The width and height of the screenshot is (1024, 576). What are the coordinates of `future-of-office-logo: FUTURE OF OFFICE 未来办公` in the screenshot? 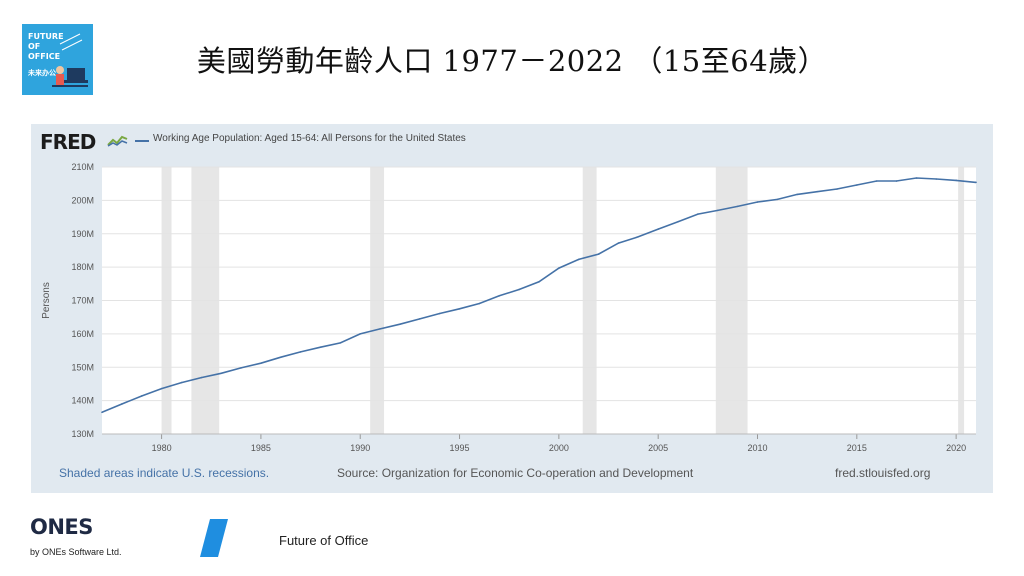 It's located at (57, 59).